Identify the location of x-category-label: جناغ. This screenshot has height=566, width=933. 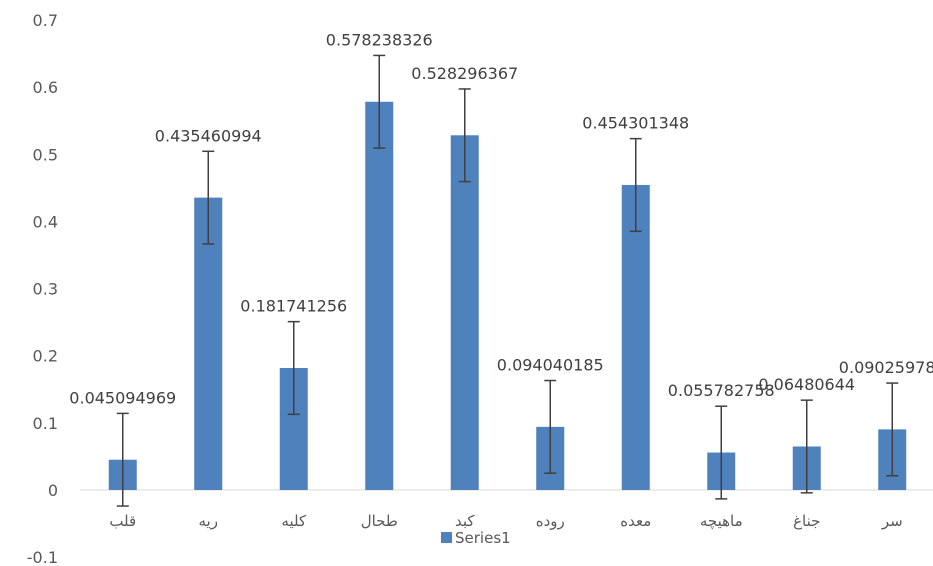
(806, 521).